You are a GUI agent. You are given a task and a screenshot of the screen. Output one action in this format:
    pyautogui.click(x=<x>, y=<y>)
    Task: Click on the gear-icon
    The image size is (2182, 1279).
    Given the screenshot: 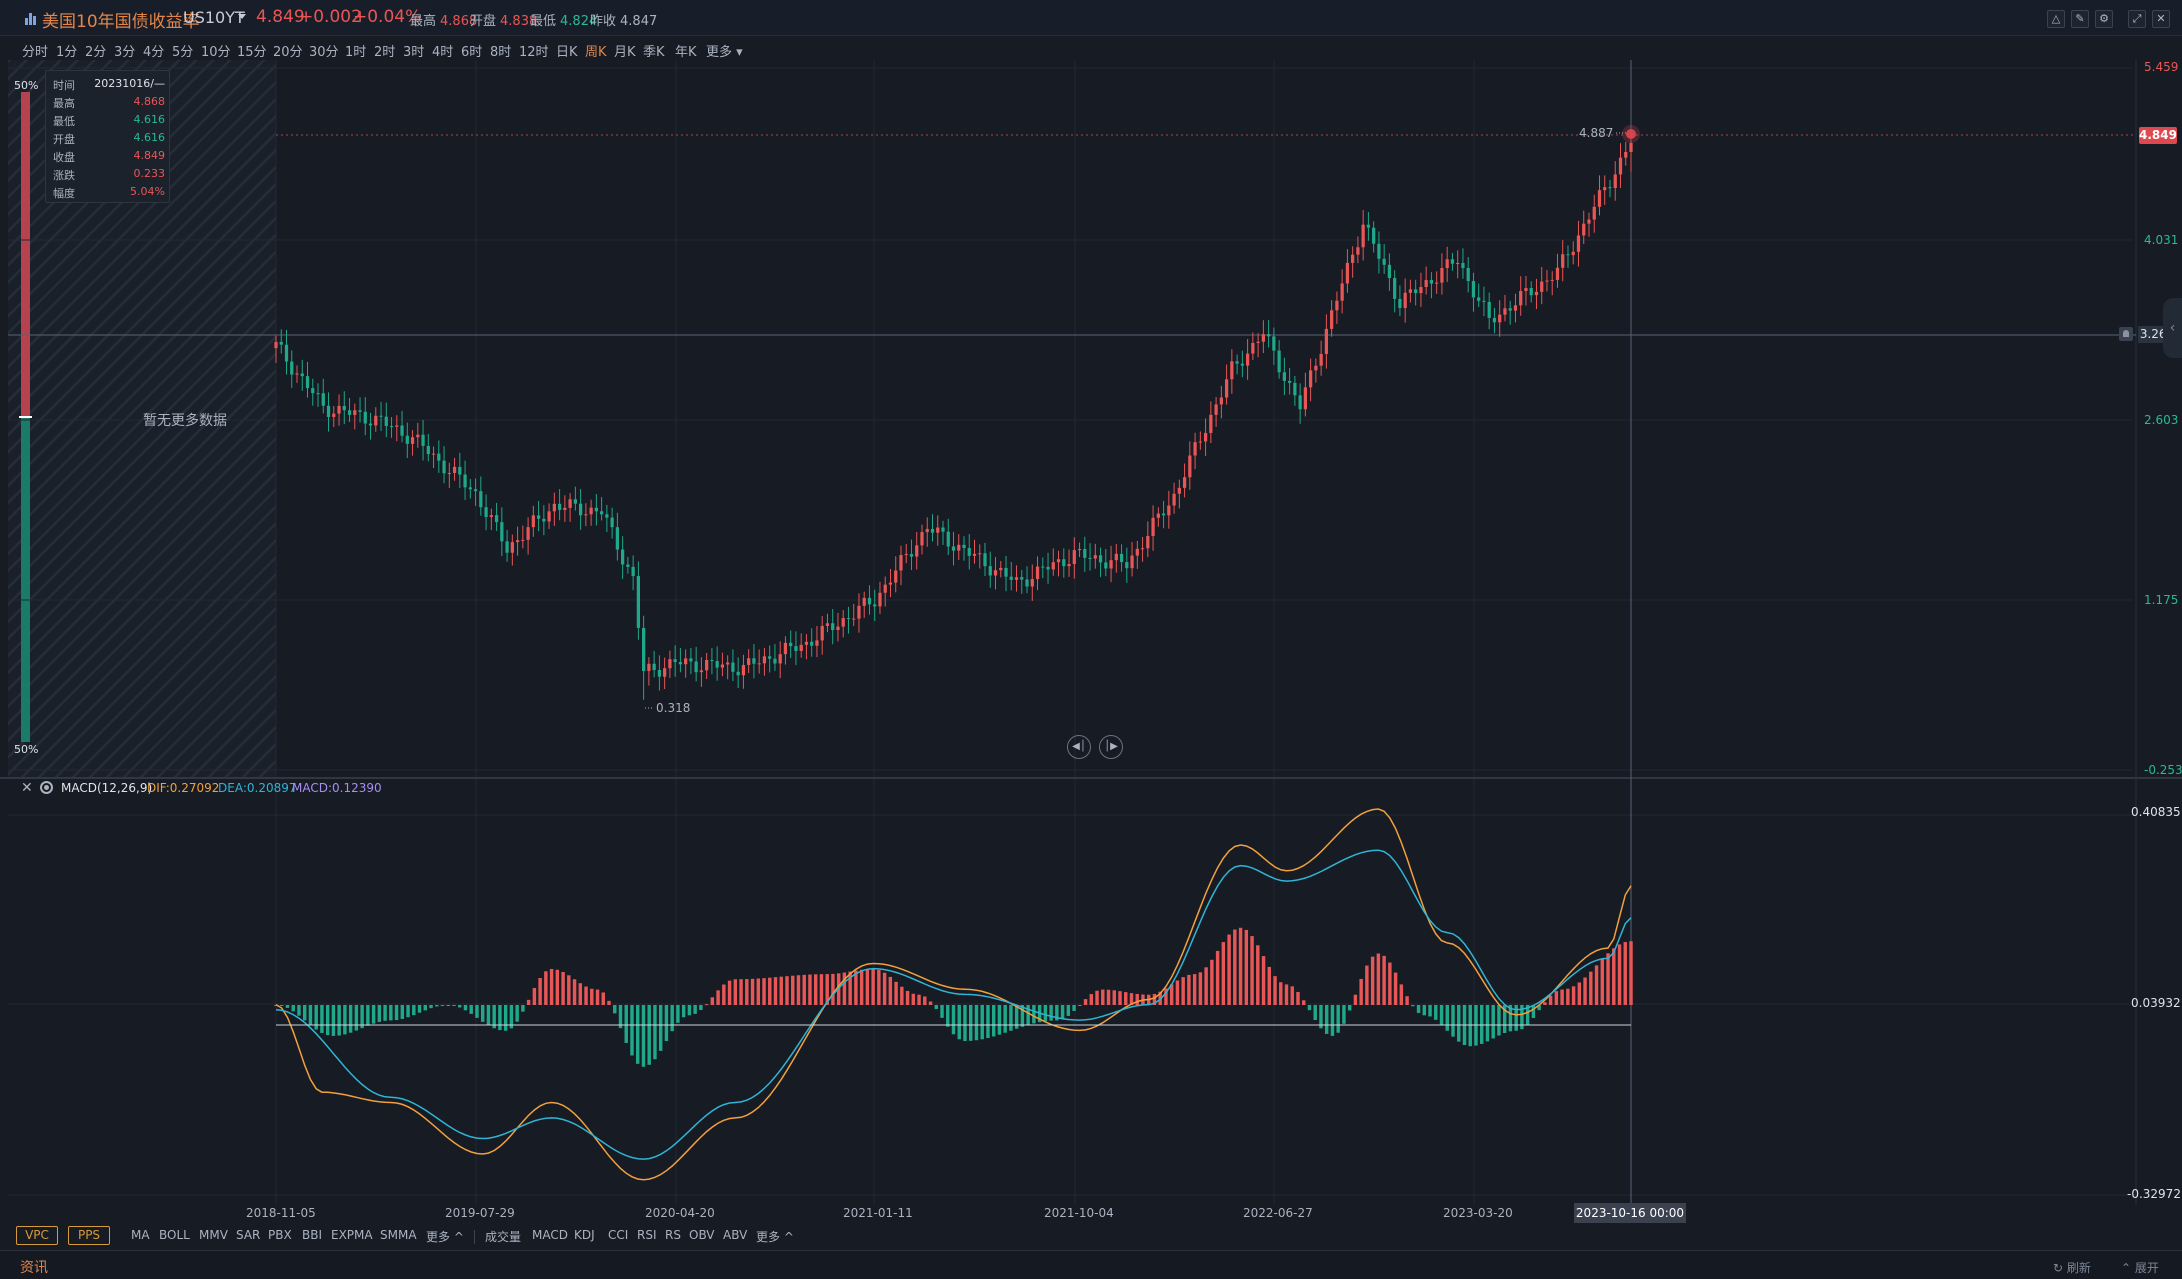 What is the action you would take?
    pyautogui.click(x=46, y=787)
    